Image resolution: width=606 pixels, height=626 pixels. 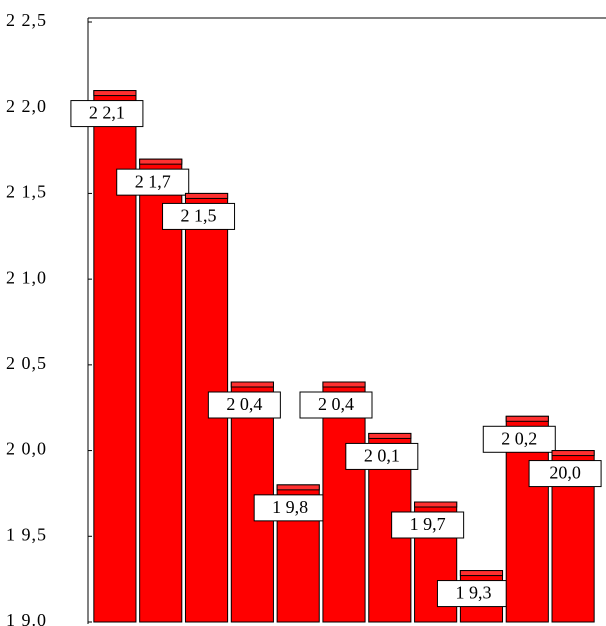 I want to click on value-label: 1 9,8, so click(x=290, y=507).